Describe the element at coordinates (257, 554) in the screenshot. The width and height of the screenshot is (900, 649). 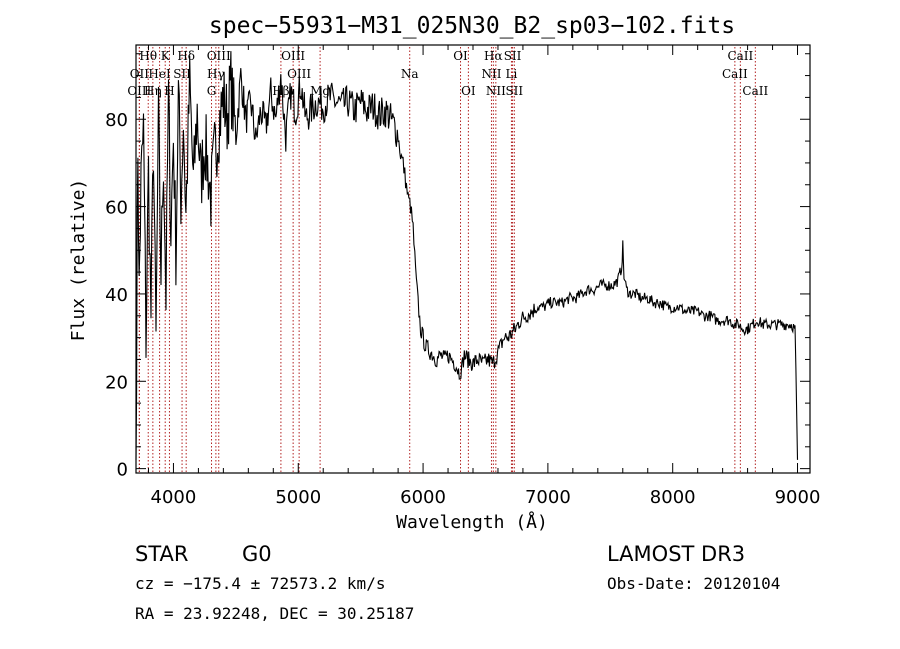
I see `object-subclass: G0` at that location.